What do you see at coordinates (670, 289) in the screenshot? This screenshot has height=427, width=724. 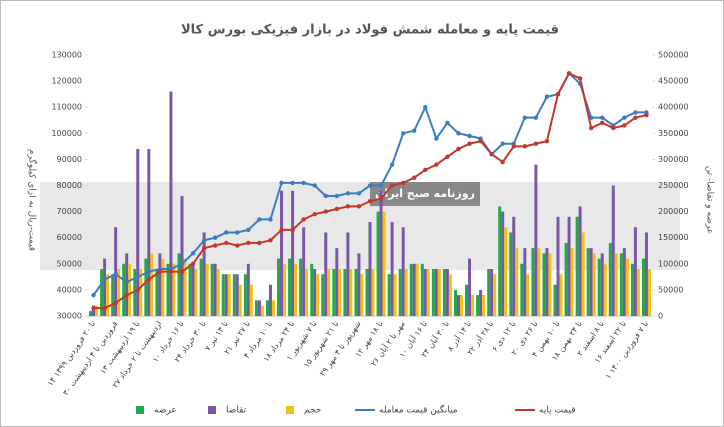 I see `y2-tick-label: 50000` at bounding box center [670, 289].